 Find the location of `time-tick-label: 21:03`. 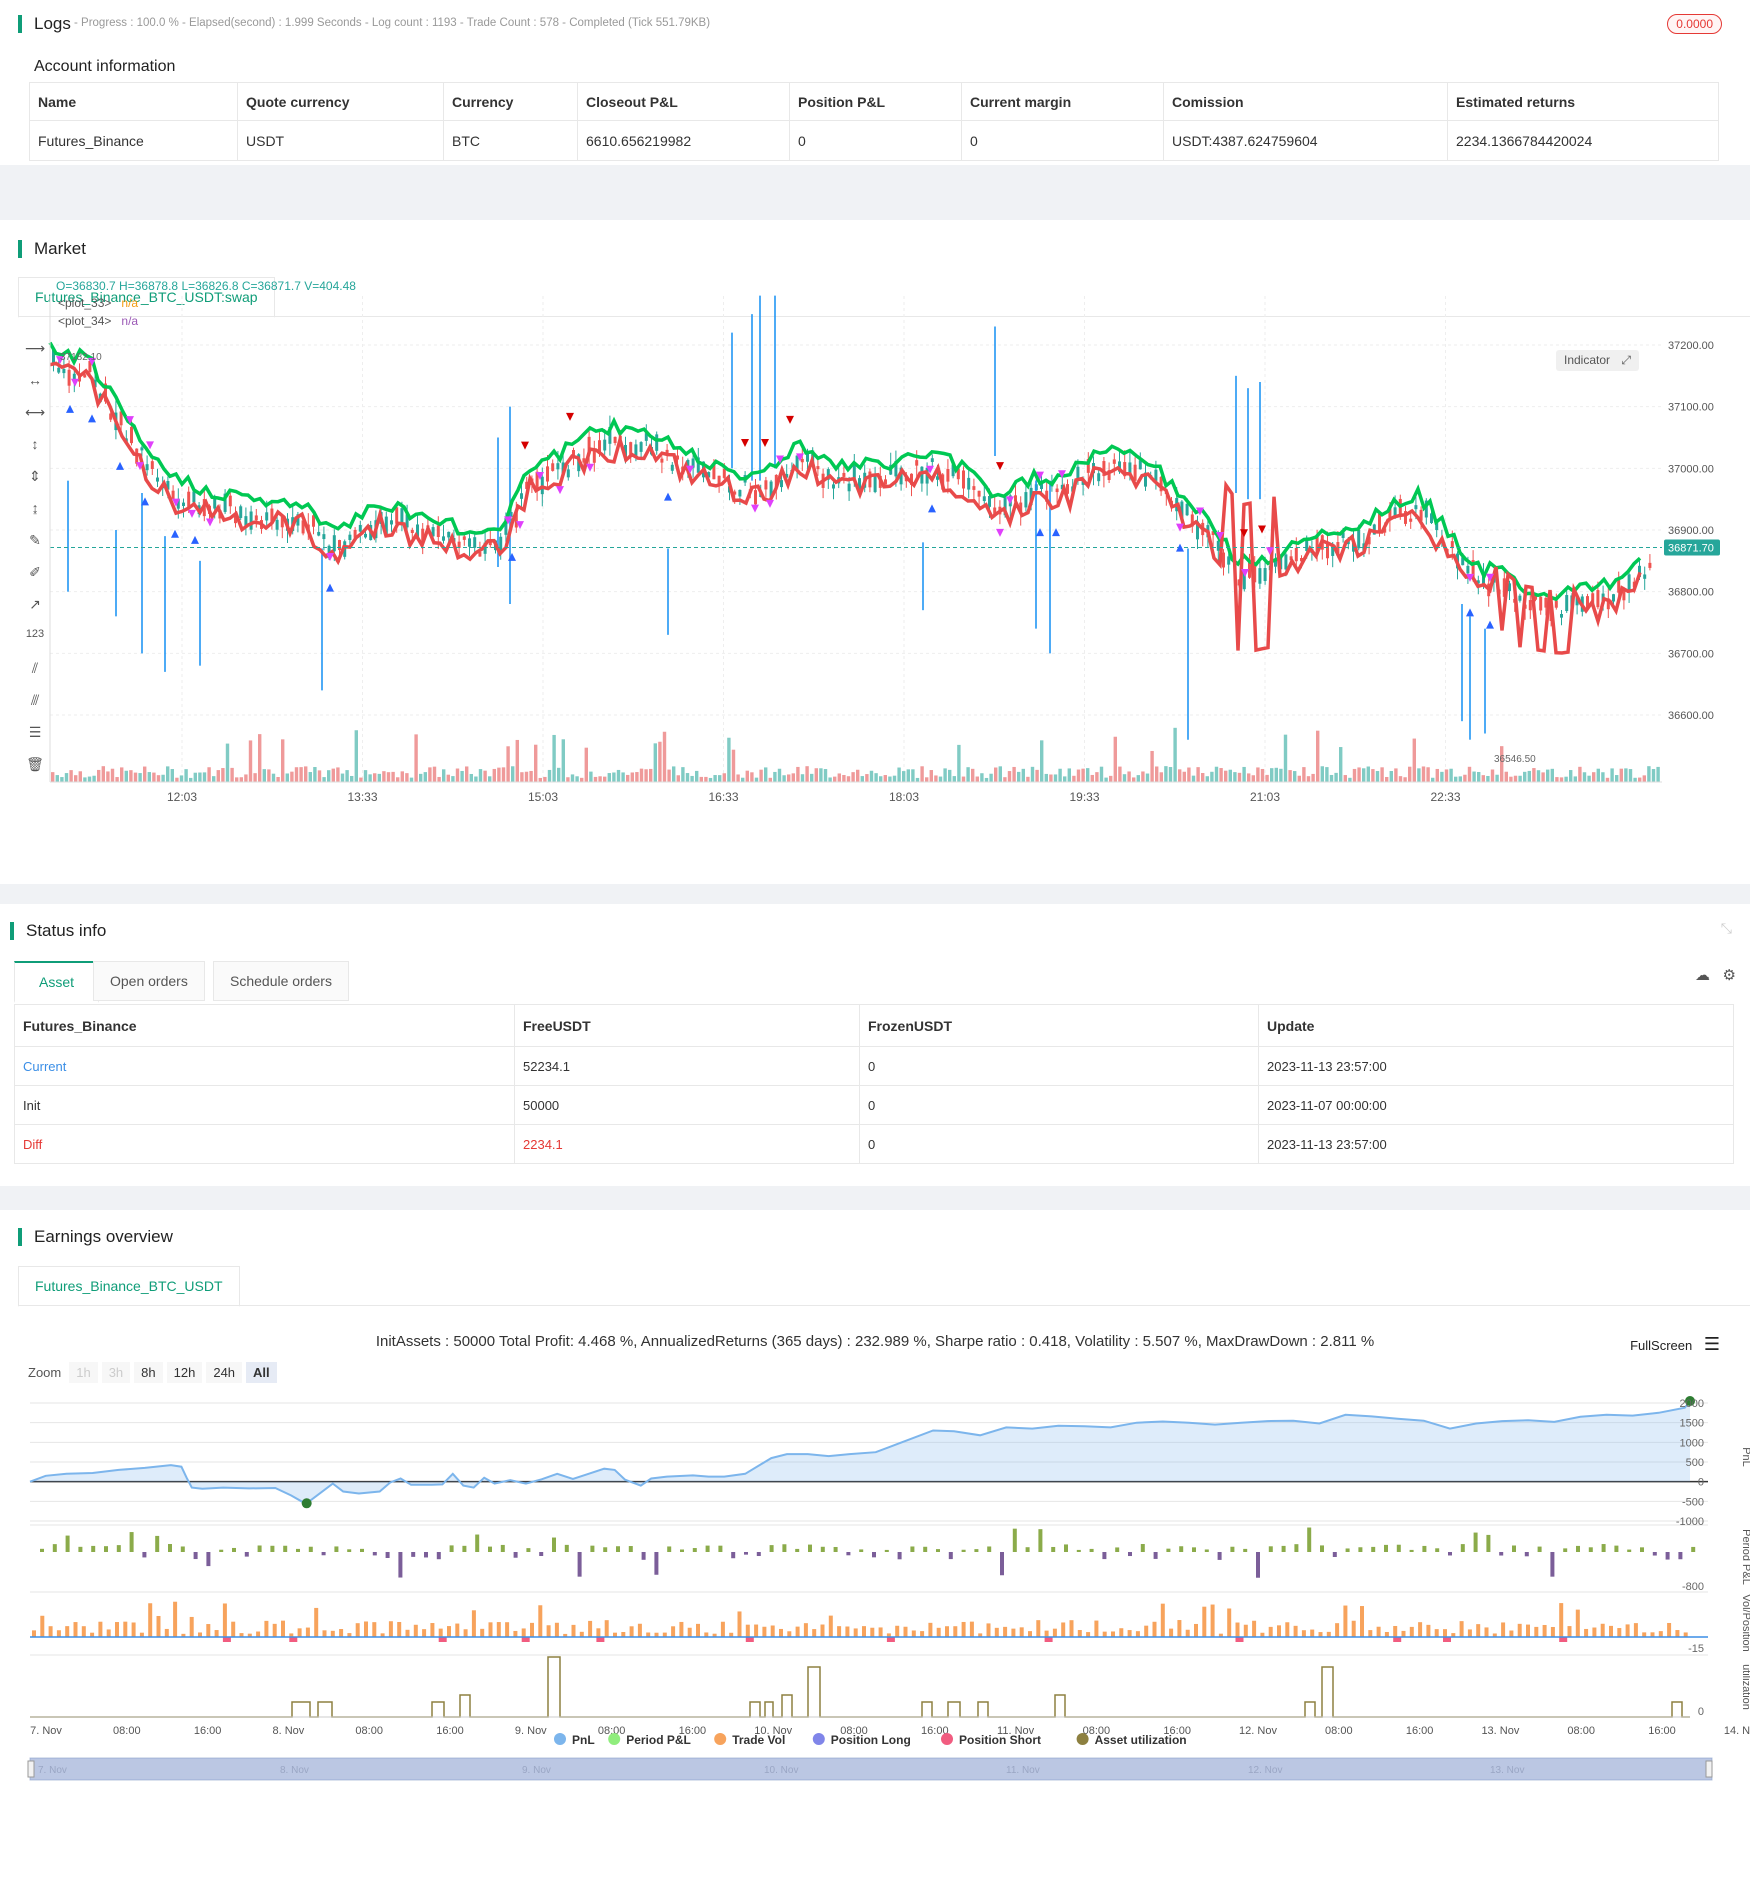

time-tick-label: 21:03 is located at coordinates (1265, 797).